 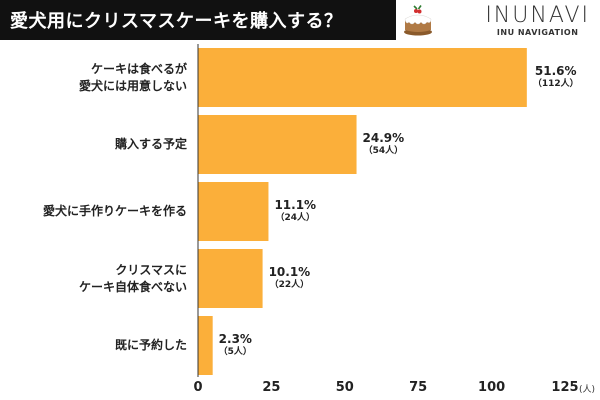 I want to click on x-tick-label: 100, so click(x=492, y=387).